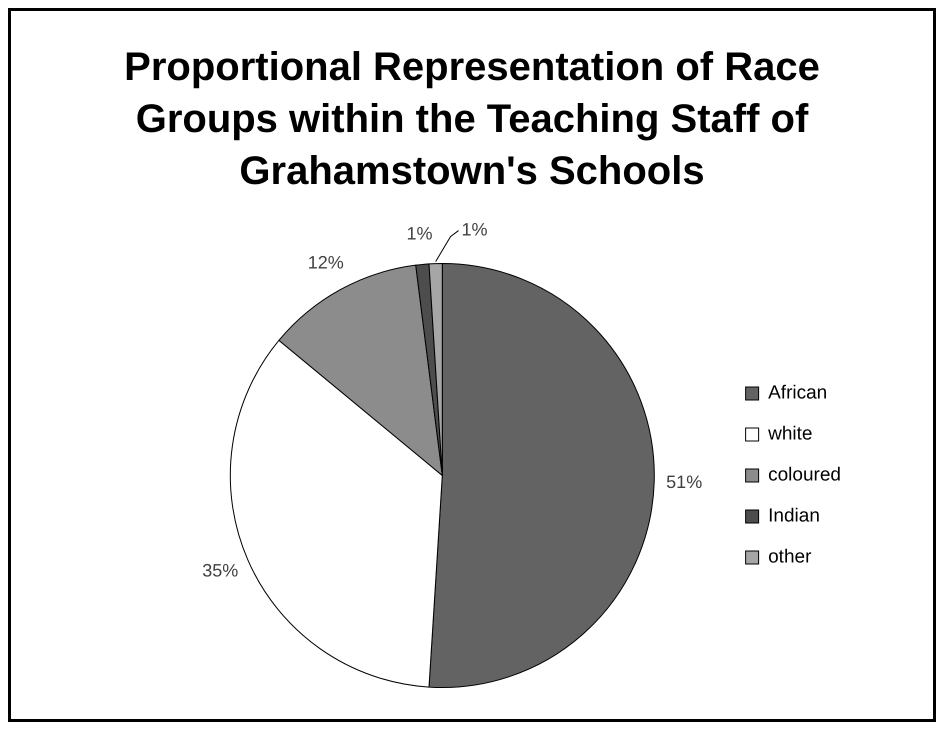  What do you see at coordinates (326, 262) in the screenshot?
I see `data-label: 12%` at bounding box center [326, 262].